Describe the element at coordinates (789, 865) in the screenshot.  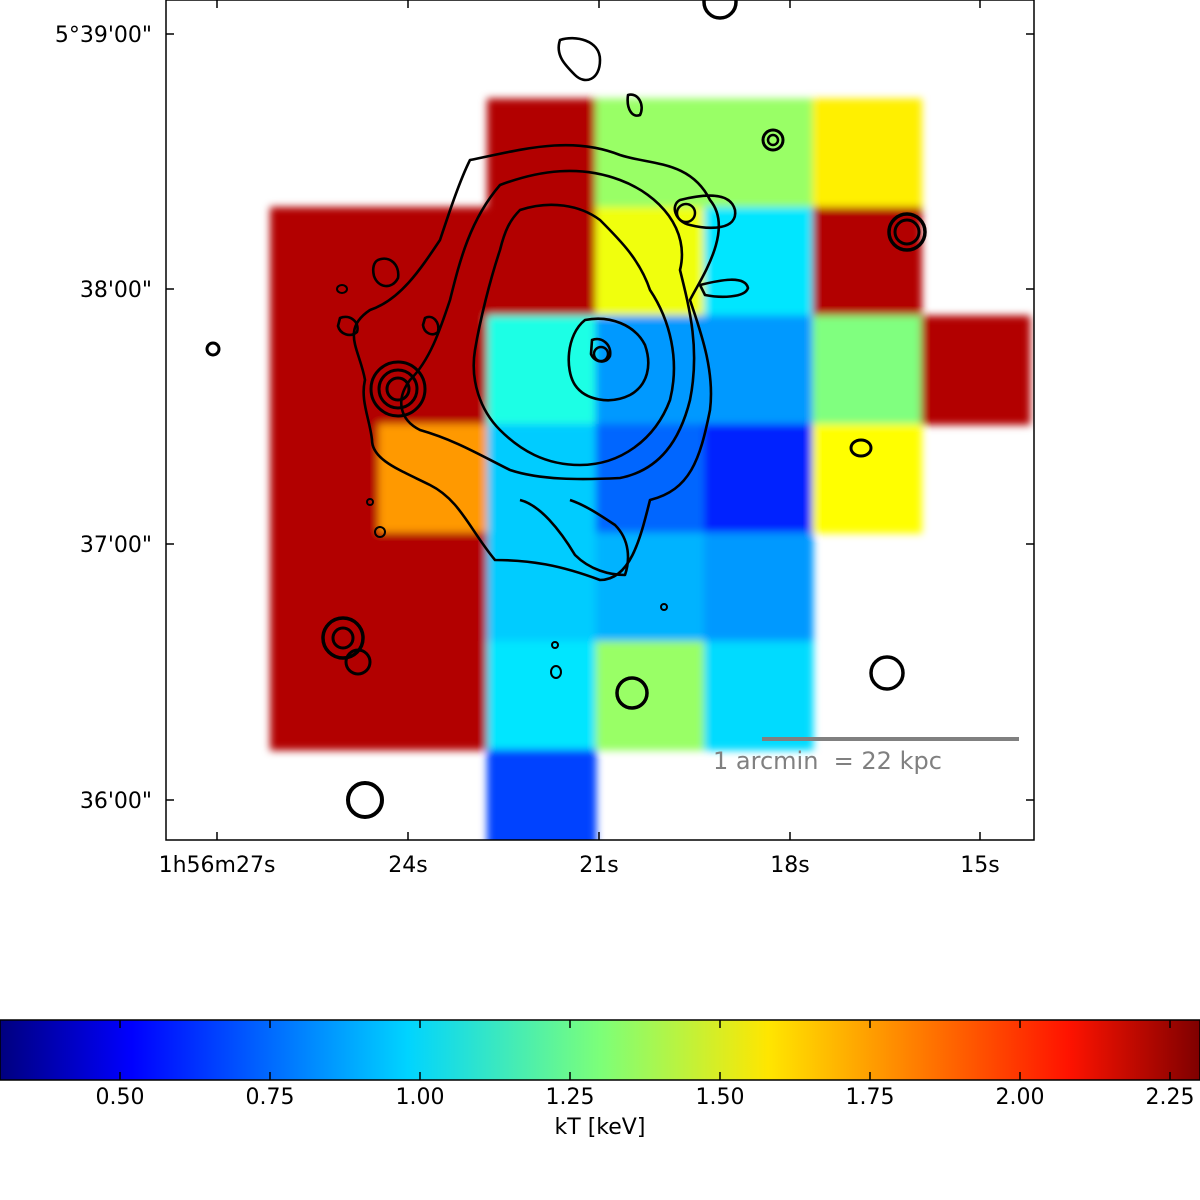
I see `x-tick-label: 18s` at that location.